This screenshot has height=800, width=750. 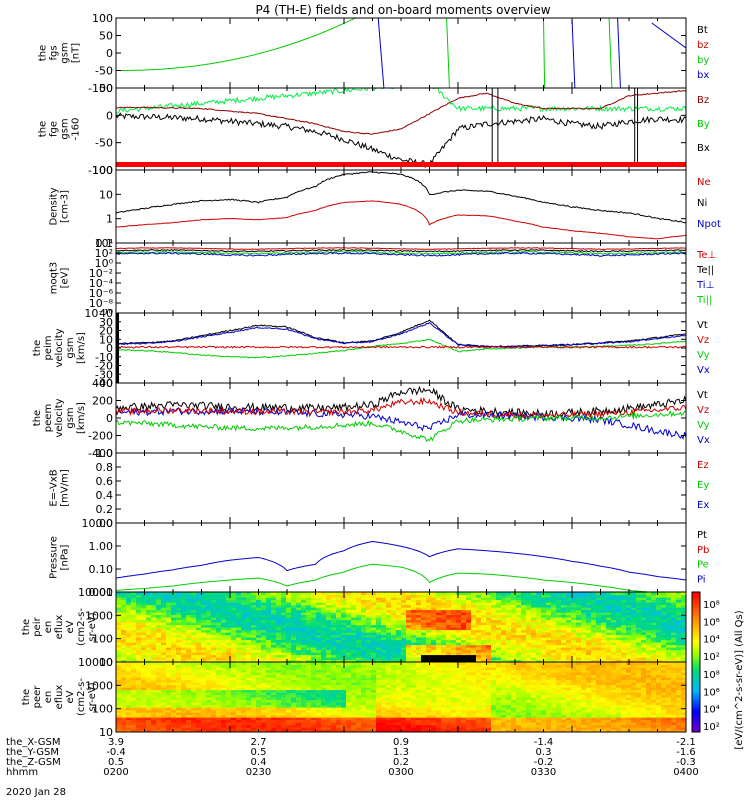 What do you see at coordinates (703, 148) in the screenshot?
I see `legend-entry: Bx` at bounding box center [703, 148].